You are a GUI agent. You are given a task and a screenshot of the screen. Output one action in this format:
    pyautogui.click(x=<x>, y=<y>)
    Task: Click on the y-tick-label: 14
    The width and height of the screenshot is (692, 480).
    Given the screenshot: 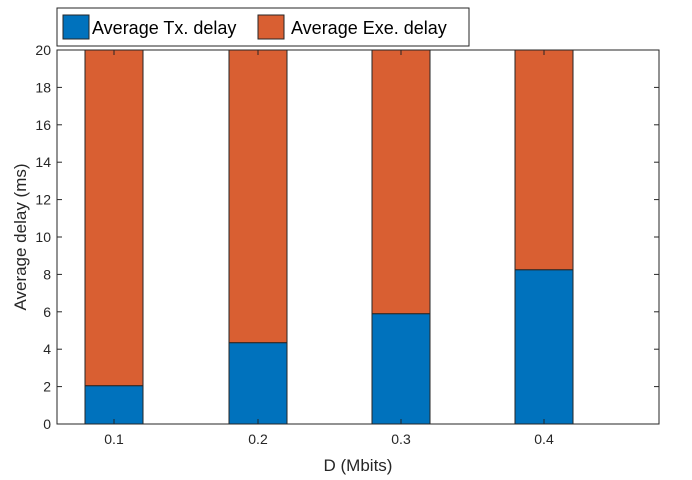 What is the action you would take?
    pyautogui.click(x=43, y=162)
    